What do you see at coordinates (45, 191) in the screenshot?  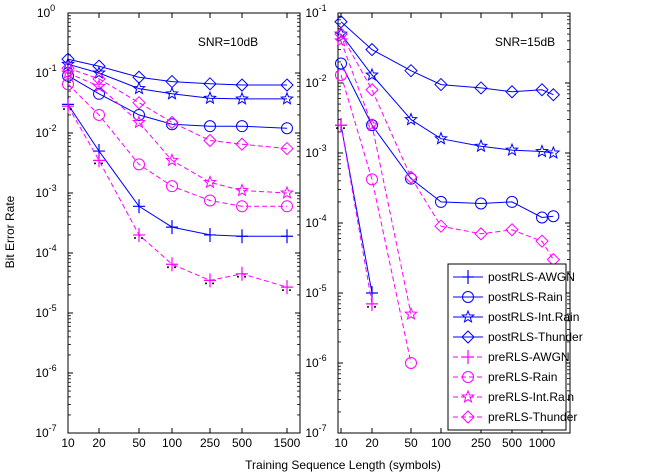 I see `y-tick-label: 10⁻³` at bounding box center [45, 191].